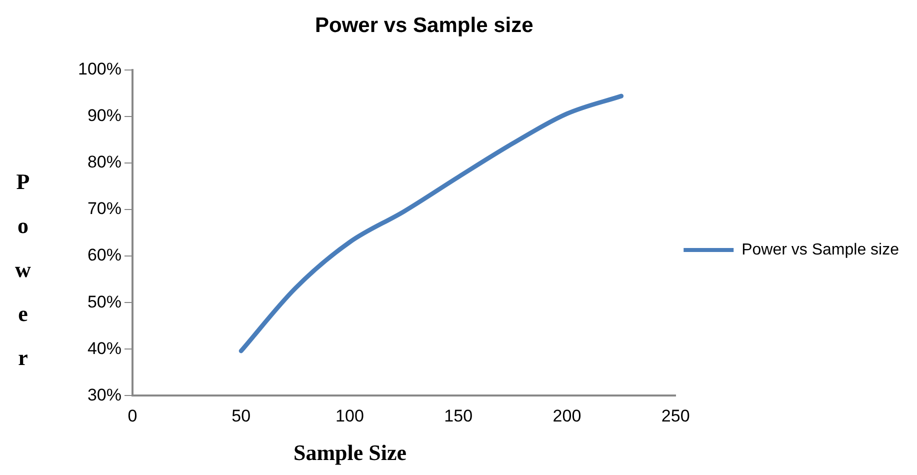 Image resolution: width=917 pixels, height=475 pixels. What do you see at coordinates (821, 249) in the screenshot?
I see `legend-label: Power vs Sample size` at bounding box center [821, 249].